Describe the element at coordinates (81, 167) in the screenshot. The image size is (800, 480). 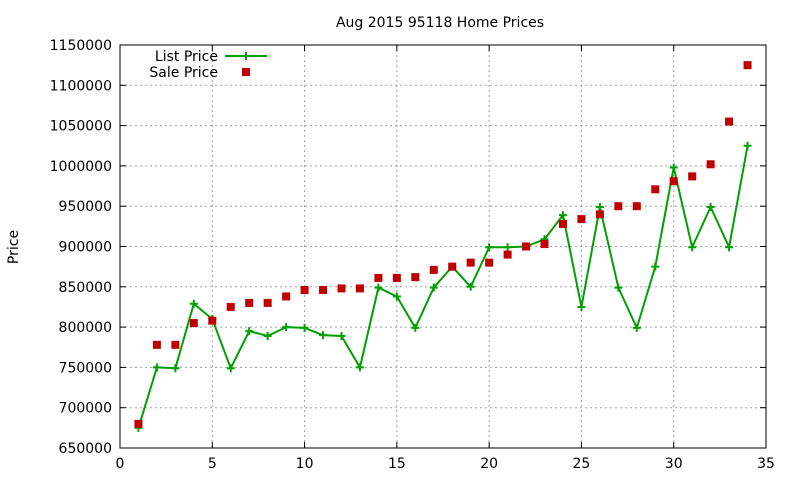
I see `y-tick-label: 1000000` at that location.